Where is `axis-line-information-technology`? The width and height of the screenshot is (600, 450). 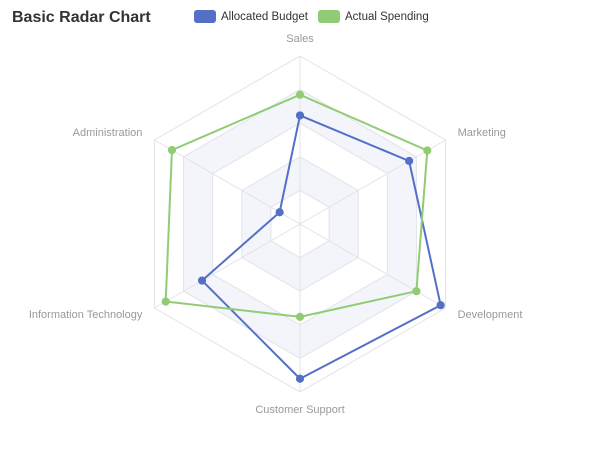
axis-line-information-technology is located at coordinates (227, 266).